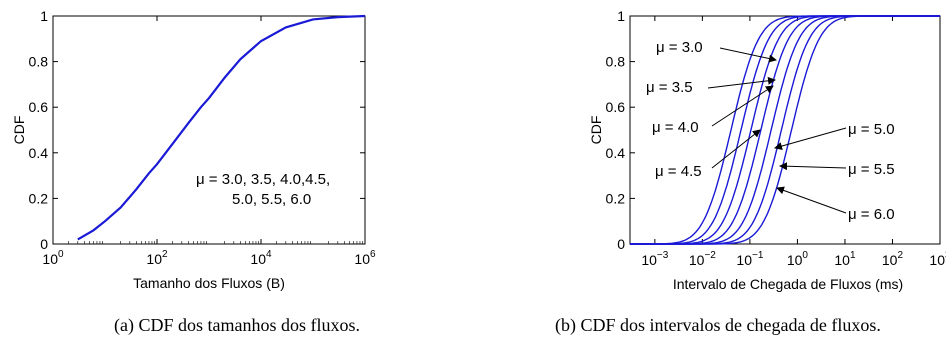 The width and height of the screenshot is (946, 338). I want to click on series-label-b: μ = 3.0, so click(679, 47).